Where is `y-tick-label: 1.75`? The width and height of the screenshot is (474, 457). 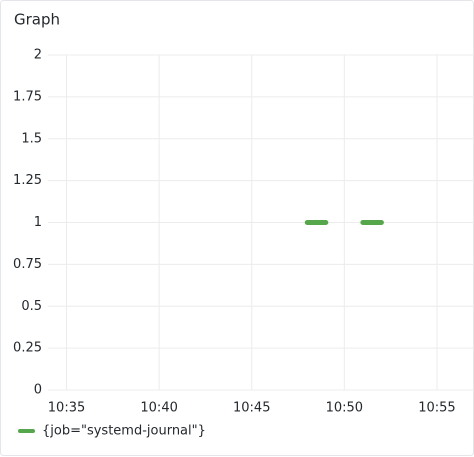
y-tick-label: 1.75 is located at coordinates (27, 96).